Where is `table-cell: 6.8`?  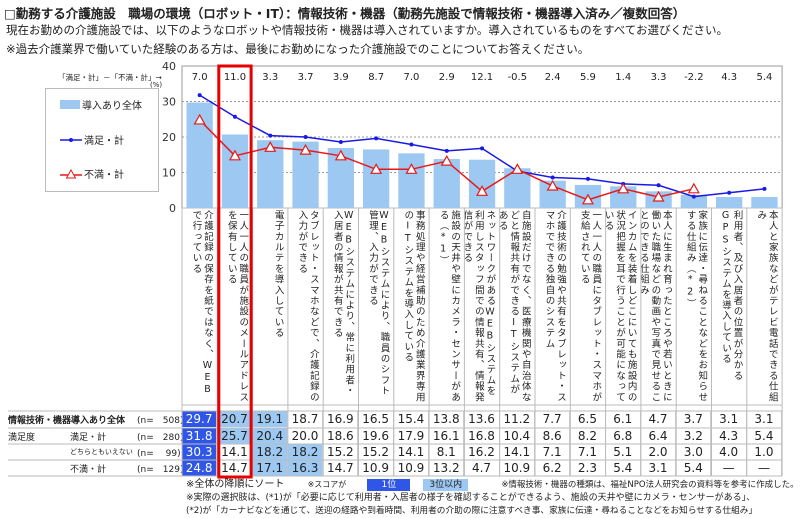
table-cell: 6.8 is located at coordinates (623, 436).